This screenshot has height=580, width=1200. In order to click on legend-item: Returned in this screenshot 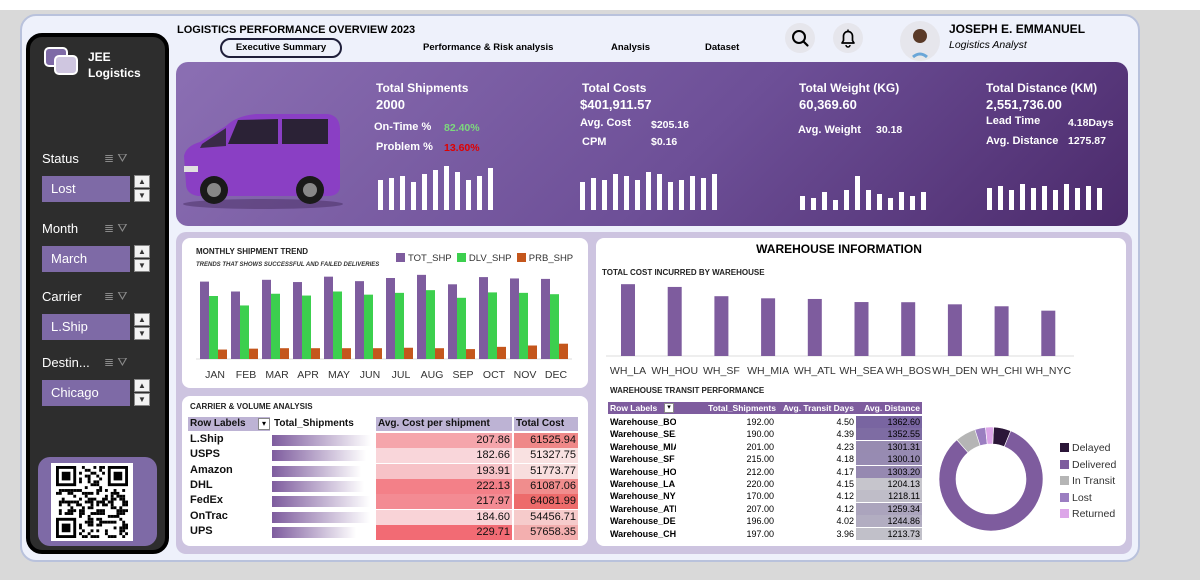, I will do `click(1088, 514)`.